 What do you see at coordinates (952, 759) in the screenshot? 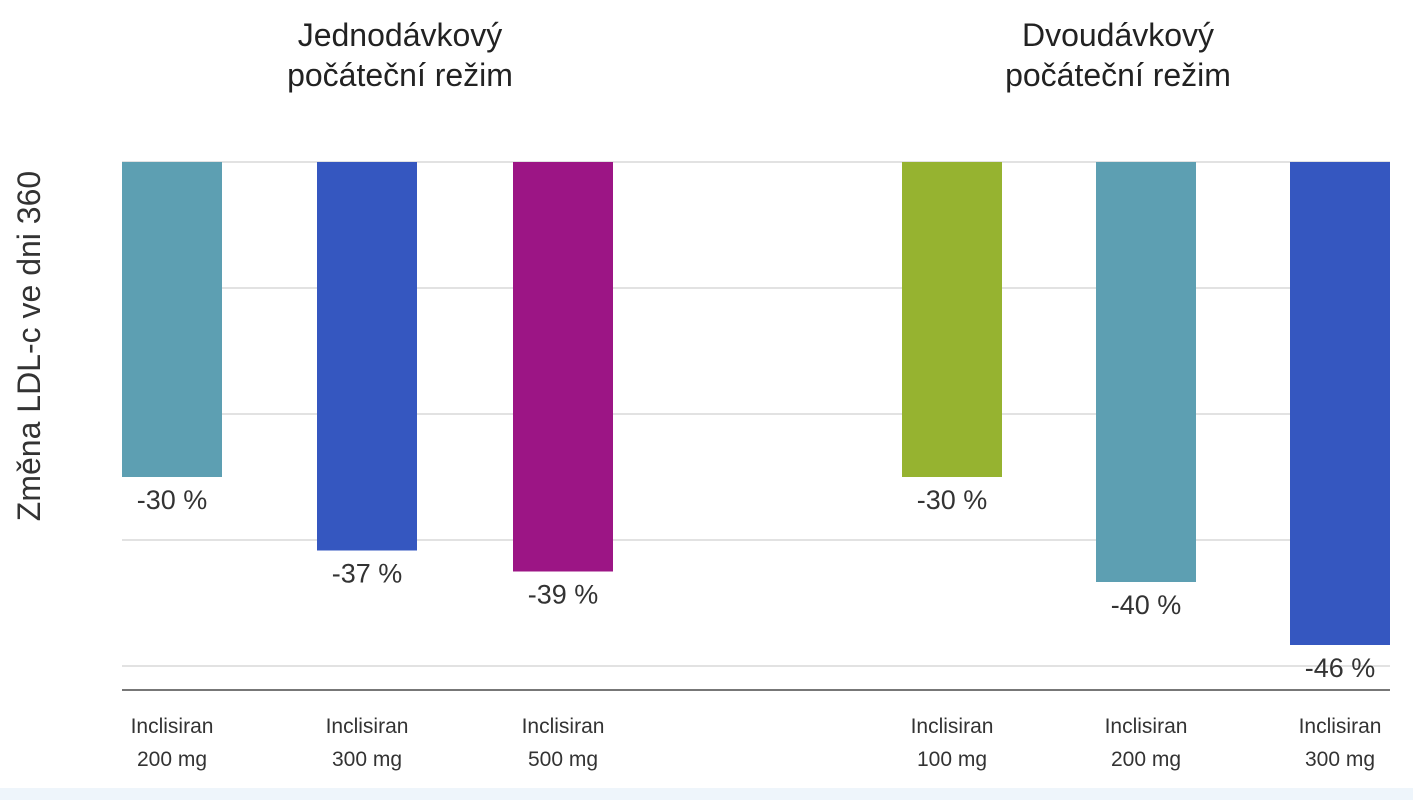
I see `x-tick-label-line2: 100 mg` at bounding box center [952, 759].